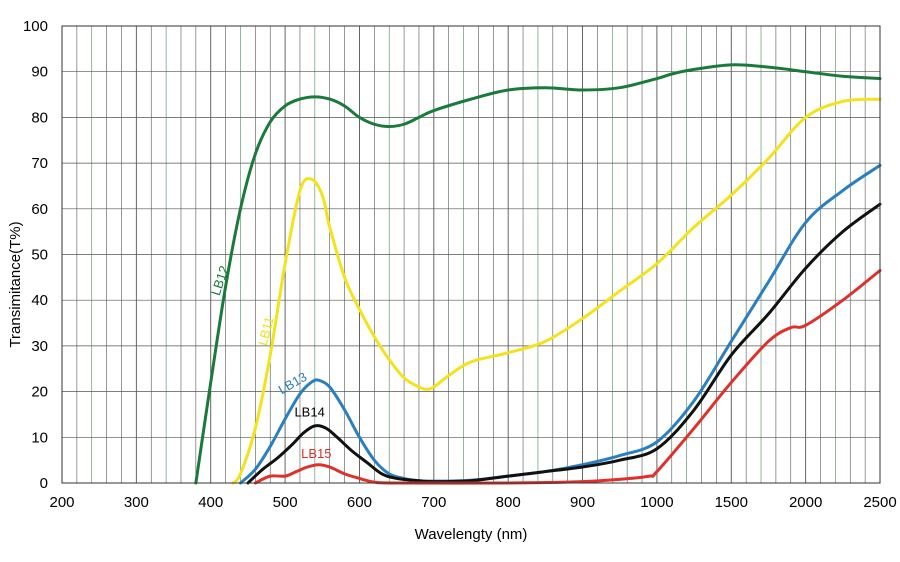  What do you see at coordinates (285, 502) in the screenshot?
I see `x-tick-label: 500` at bounding box center [285, 502].